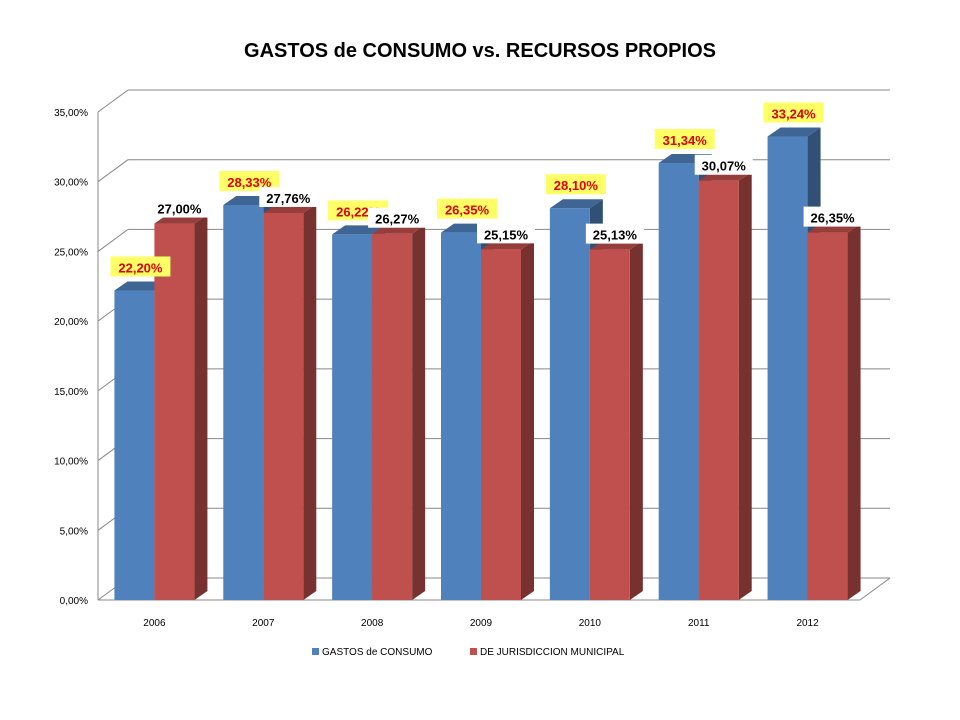 The width and height of the screenshot is (960, 720). I want to click on data-label-gastos: 28,10%, so click(575, 184).